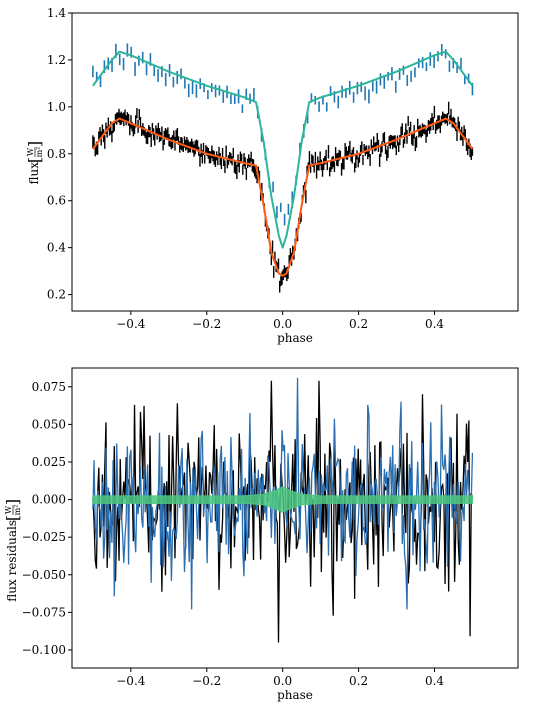 Image resolution: width=542 pixels, height=719 pixels. I want to click on residuals-ylabel-unit-den: m², so click(17, 510).